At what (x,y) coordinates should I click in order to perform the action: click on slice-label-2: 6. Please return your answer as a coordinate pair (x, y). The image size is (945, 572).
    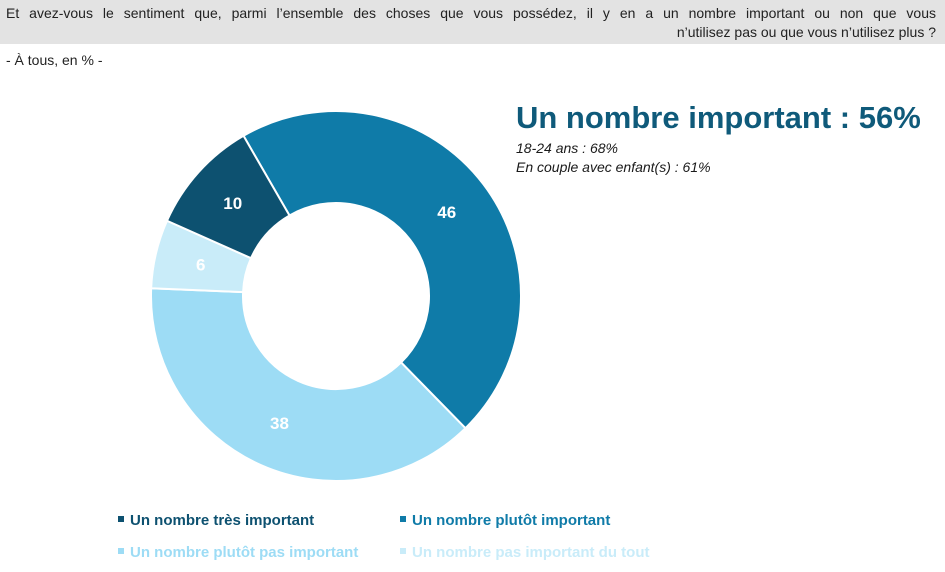
    Looking at the image, I should click on (200, 264).